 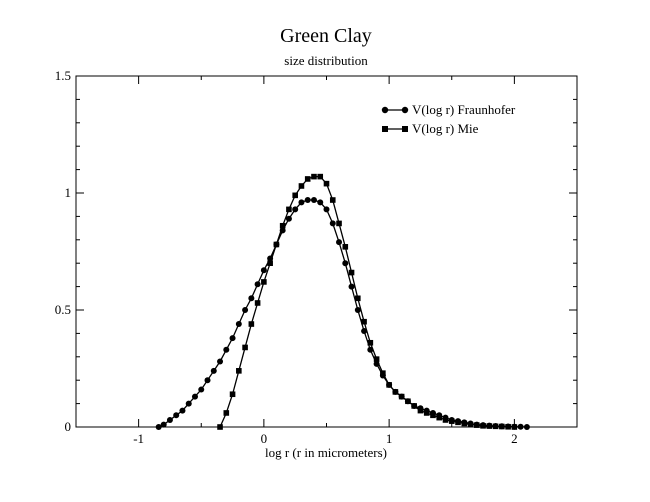 I want to click on legend-label-fraunhofer: V(log r) Fraunhofer, so click(x=464, y=109).